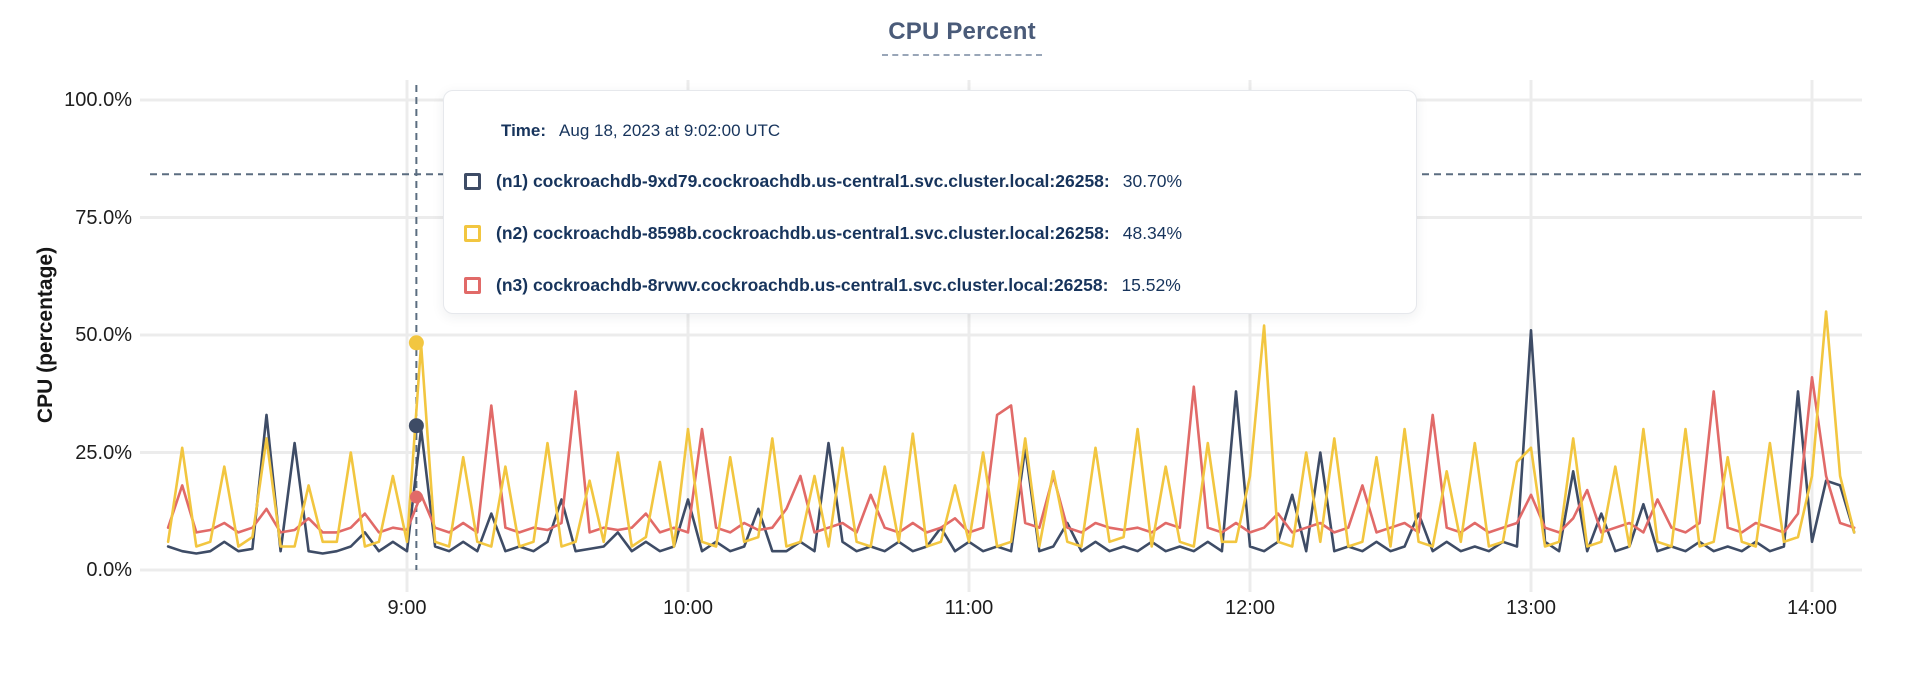  Describe the element at coordinates (407, 608) in the screenshot. I see `x-tick-label: 9:00` at that location.